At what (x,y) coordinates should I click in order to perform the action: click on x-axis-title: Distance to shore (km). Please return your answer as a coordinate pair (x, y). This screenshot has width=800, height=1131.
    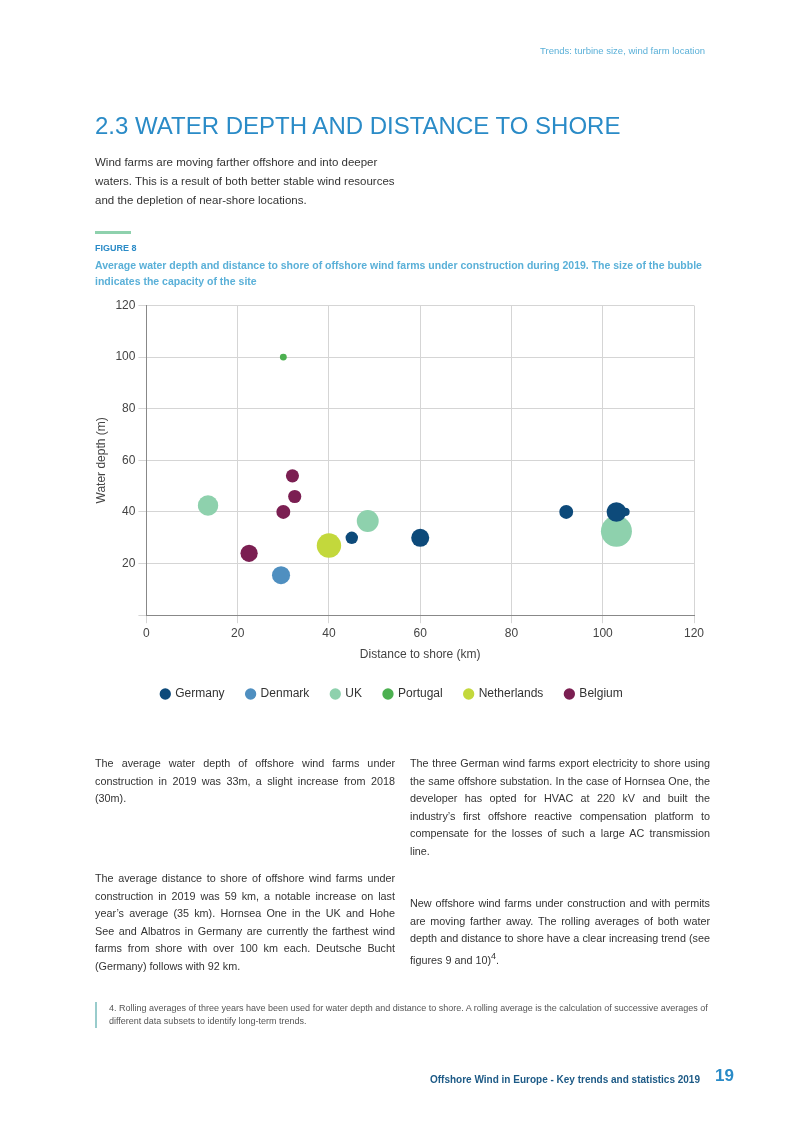
    Looking at the image, I should click on (420, 654).